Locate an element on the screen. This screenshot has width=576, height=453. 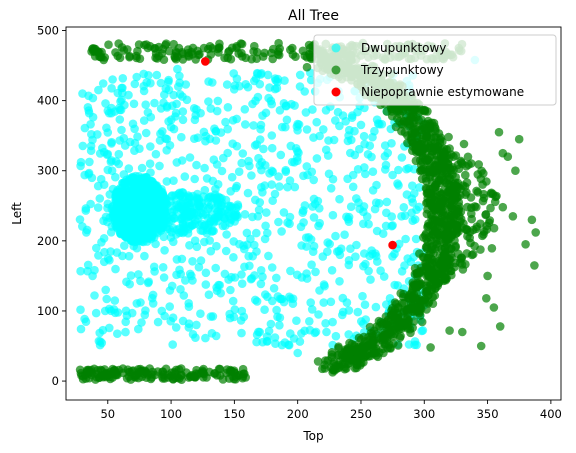
legend-label-dwupunktowy: Dwupunktowy is located at coordinates (403, 48).